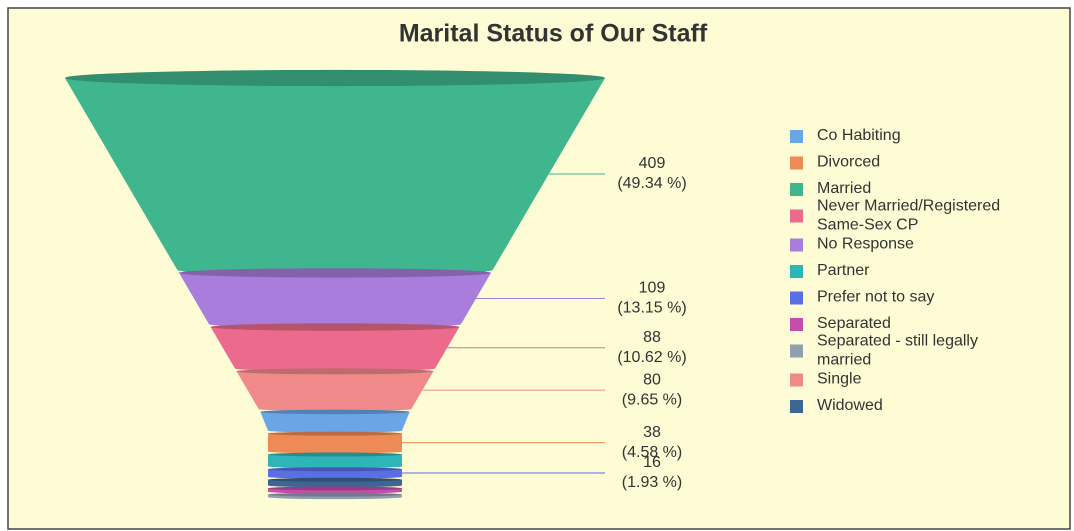  I want to click on value-label: 16, so click(652, 462).